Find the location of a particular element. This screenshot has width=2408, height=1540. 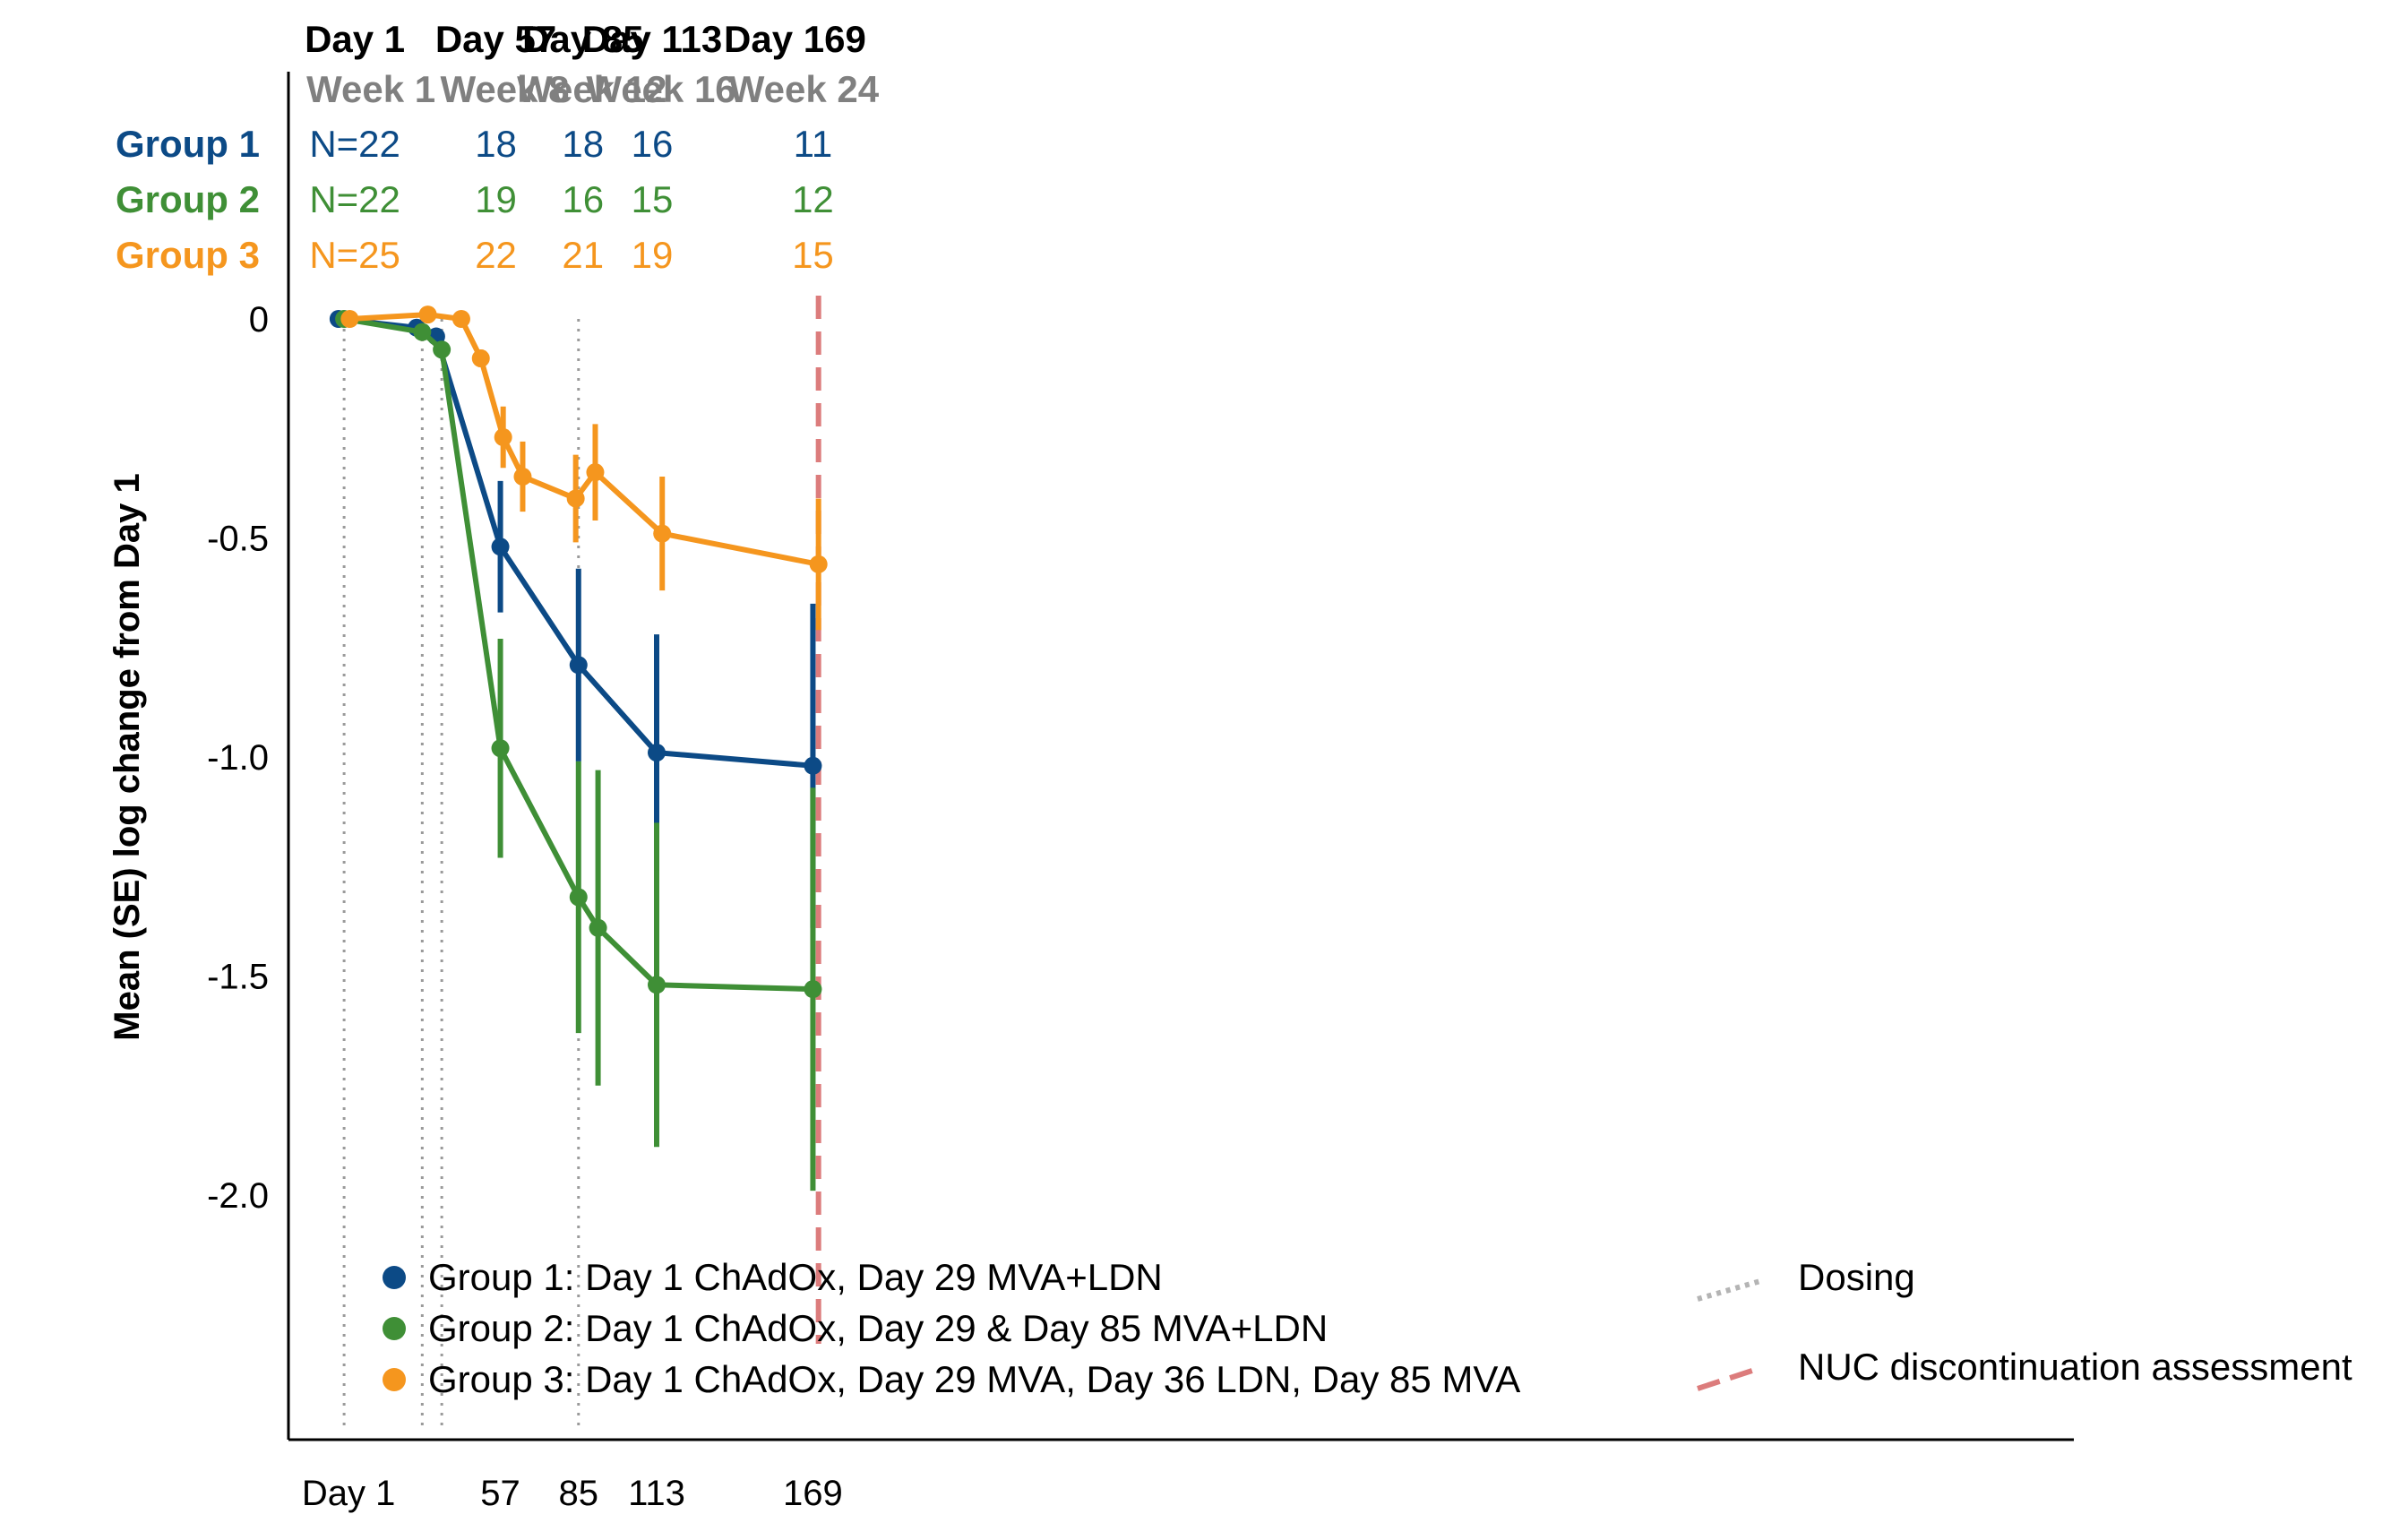

header-week-label: Week 8 is located at coordinates (505, 89).